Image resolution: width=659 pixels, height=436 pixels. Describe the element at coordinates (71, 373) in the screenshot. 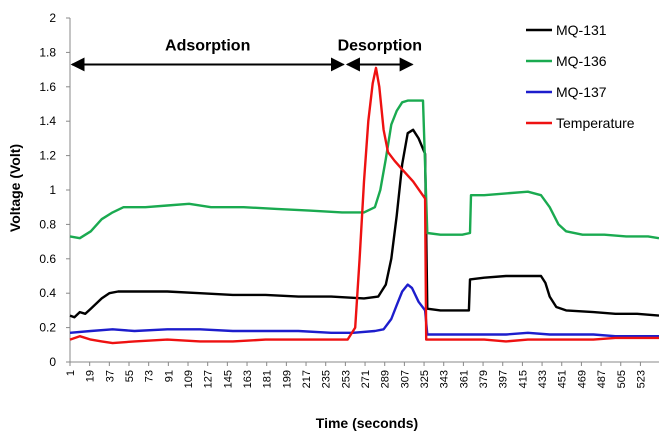

I see `x-tick-label: 1` at that location.